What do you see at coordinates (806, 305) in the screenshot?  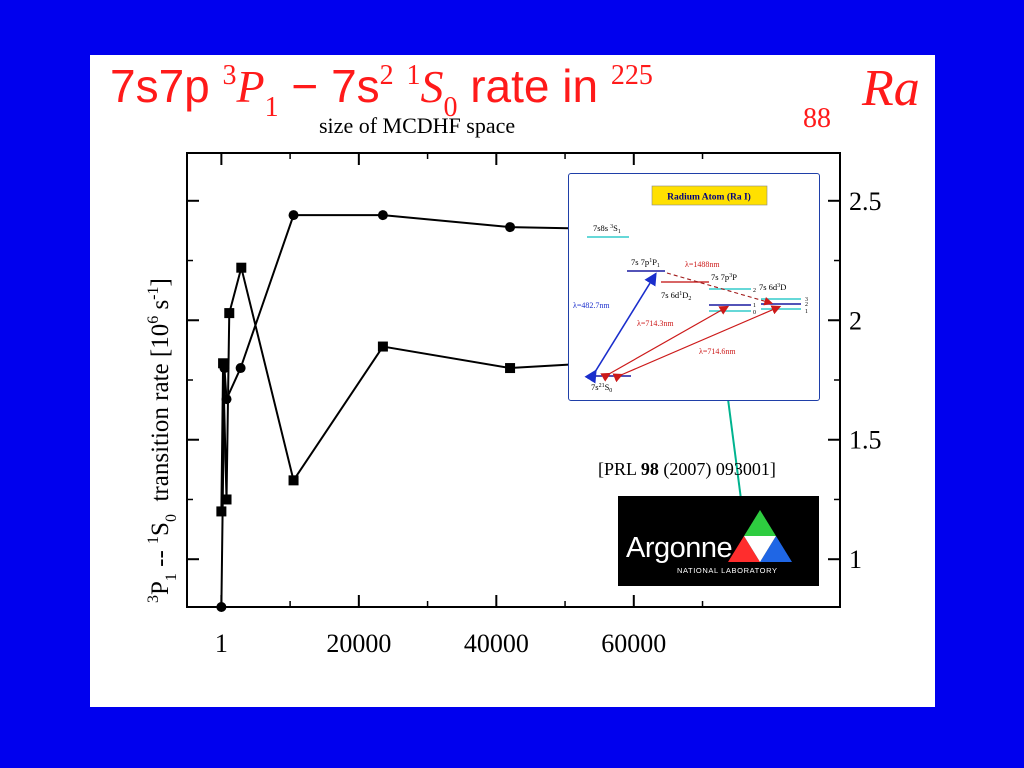 I see `j-label-d2: 2` at bounding box center [806, 305].